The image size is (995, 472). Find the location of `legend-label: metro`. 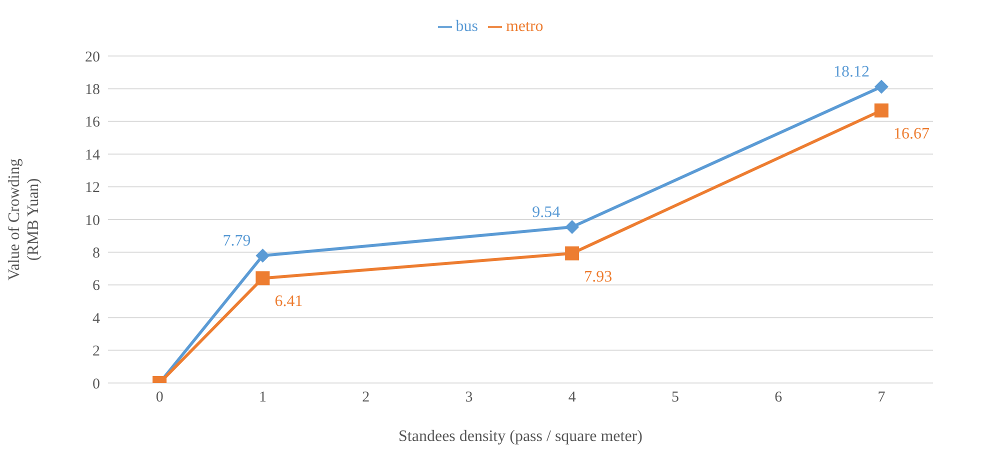

legend-label: metro is located at coordinates (525, 26).